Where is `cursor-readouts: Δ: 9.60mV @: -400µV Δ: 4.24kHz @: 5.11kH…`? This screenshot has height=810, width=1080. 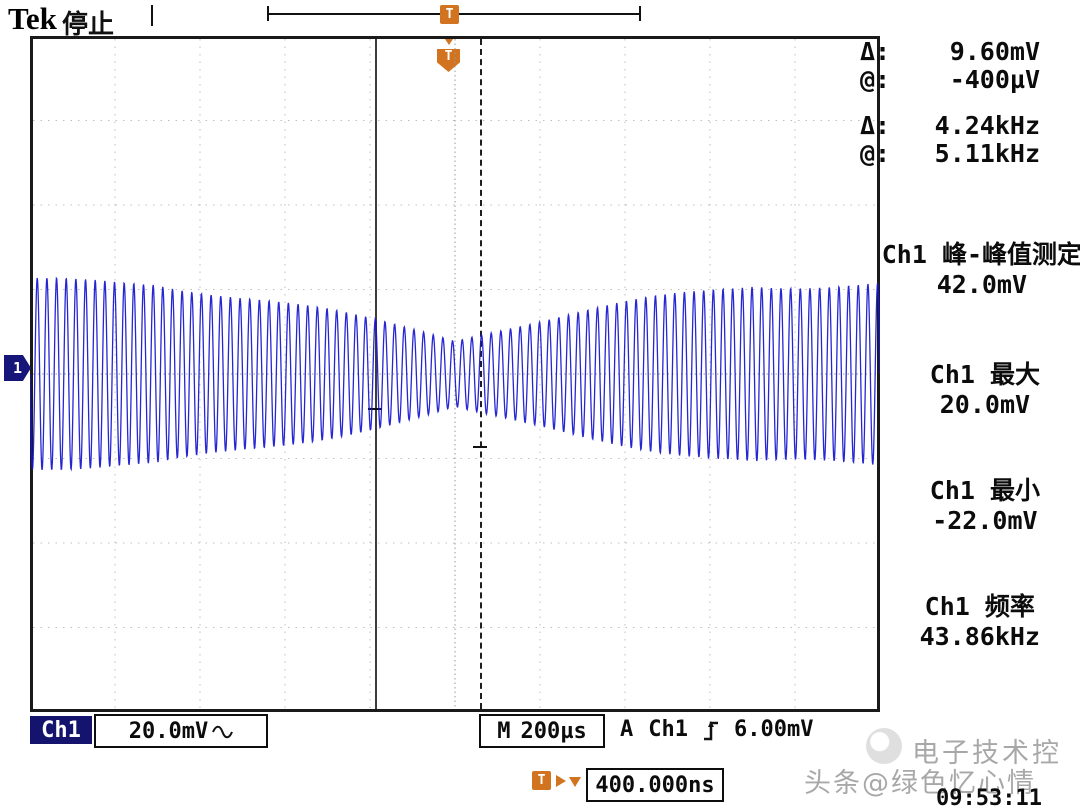
cursor-readouts: Δ: 9.60mV @: -400µV Δ: 4.24kHz @: 5.11kH… is located at coordinates (950, 103).